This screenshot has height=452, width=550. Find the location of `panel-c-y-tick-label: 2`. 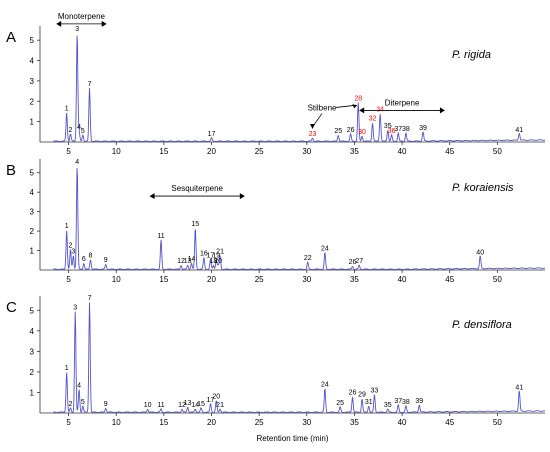

panel-c-y-tick-label: 2 is located at coordinates (32, 372).